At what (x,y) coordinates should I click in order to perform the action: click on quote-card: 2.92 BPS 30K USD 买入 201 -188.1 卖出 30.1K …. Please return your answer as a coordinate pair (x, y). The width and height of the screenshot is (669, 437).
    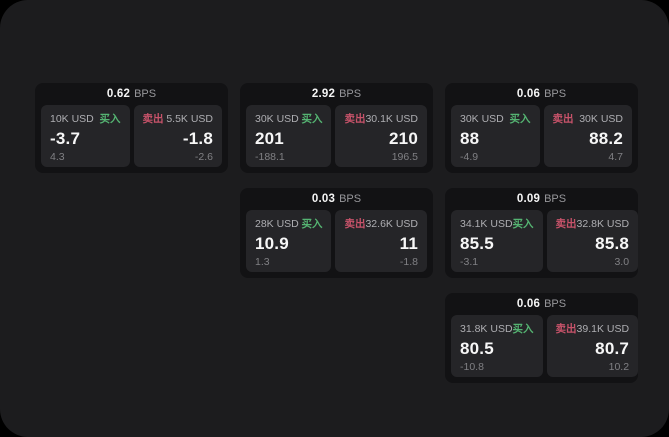
    Looking at the image, I should click on (336, 128).